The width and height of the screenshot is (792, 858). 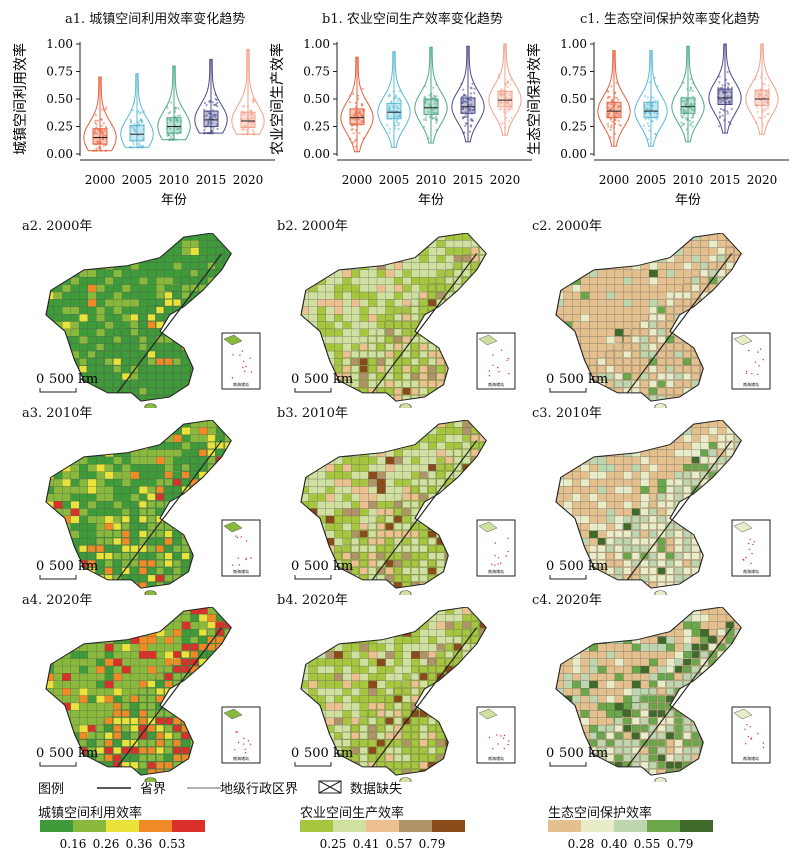 What do you see at coordinates (583, 379) in the screenshot?
I see `scale-distance: 500 km` at bounding box center [583, 379].